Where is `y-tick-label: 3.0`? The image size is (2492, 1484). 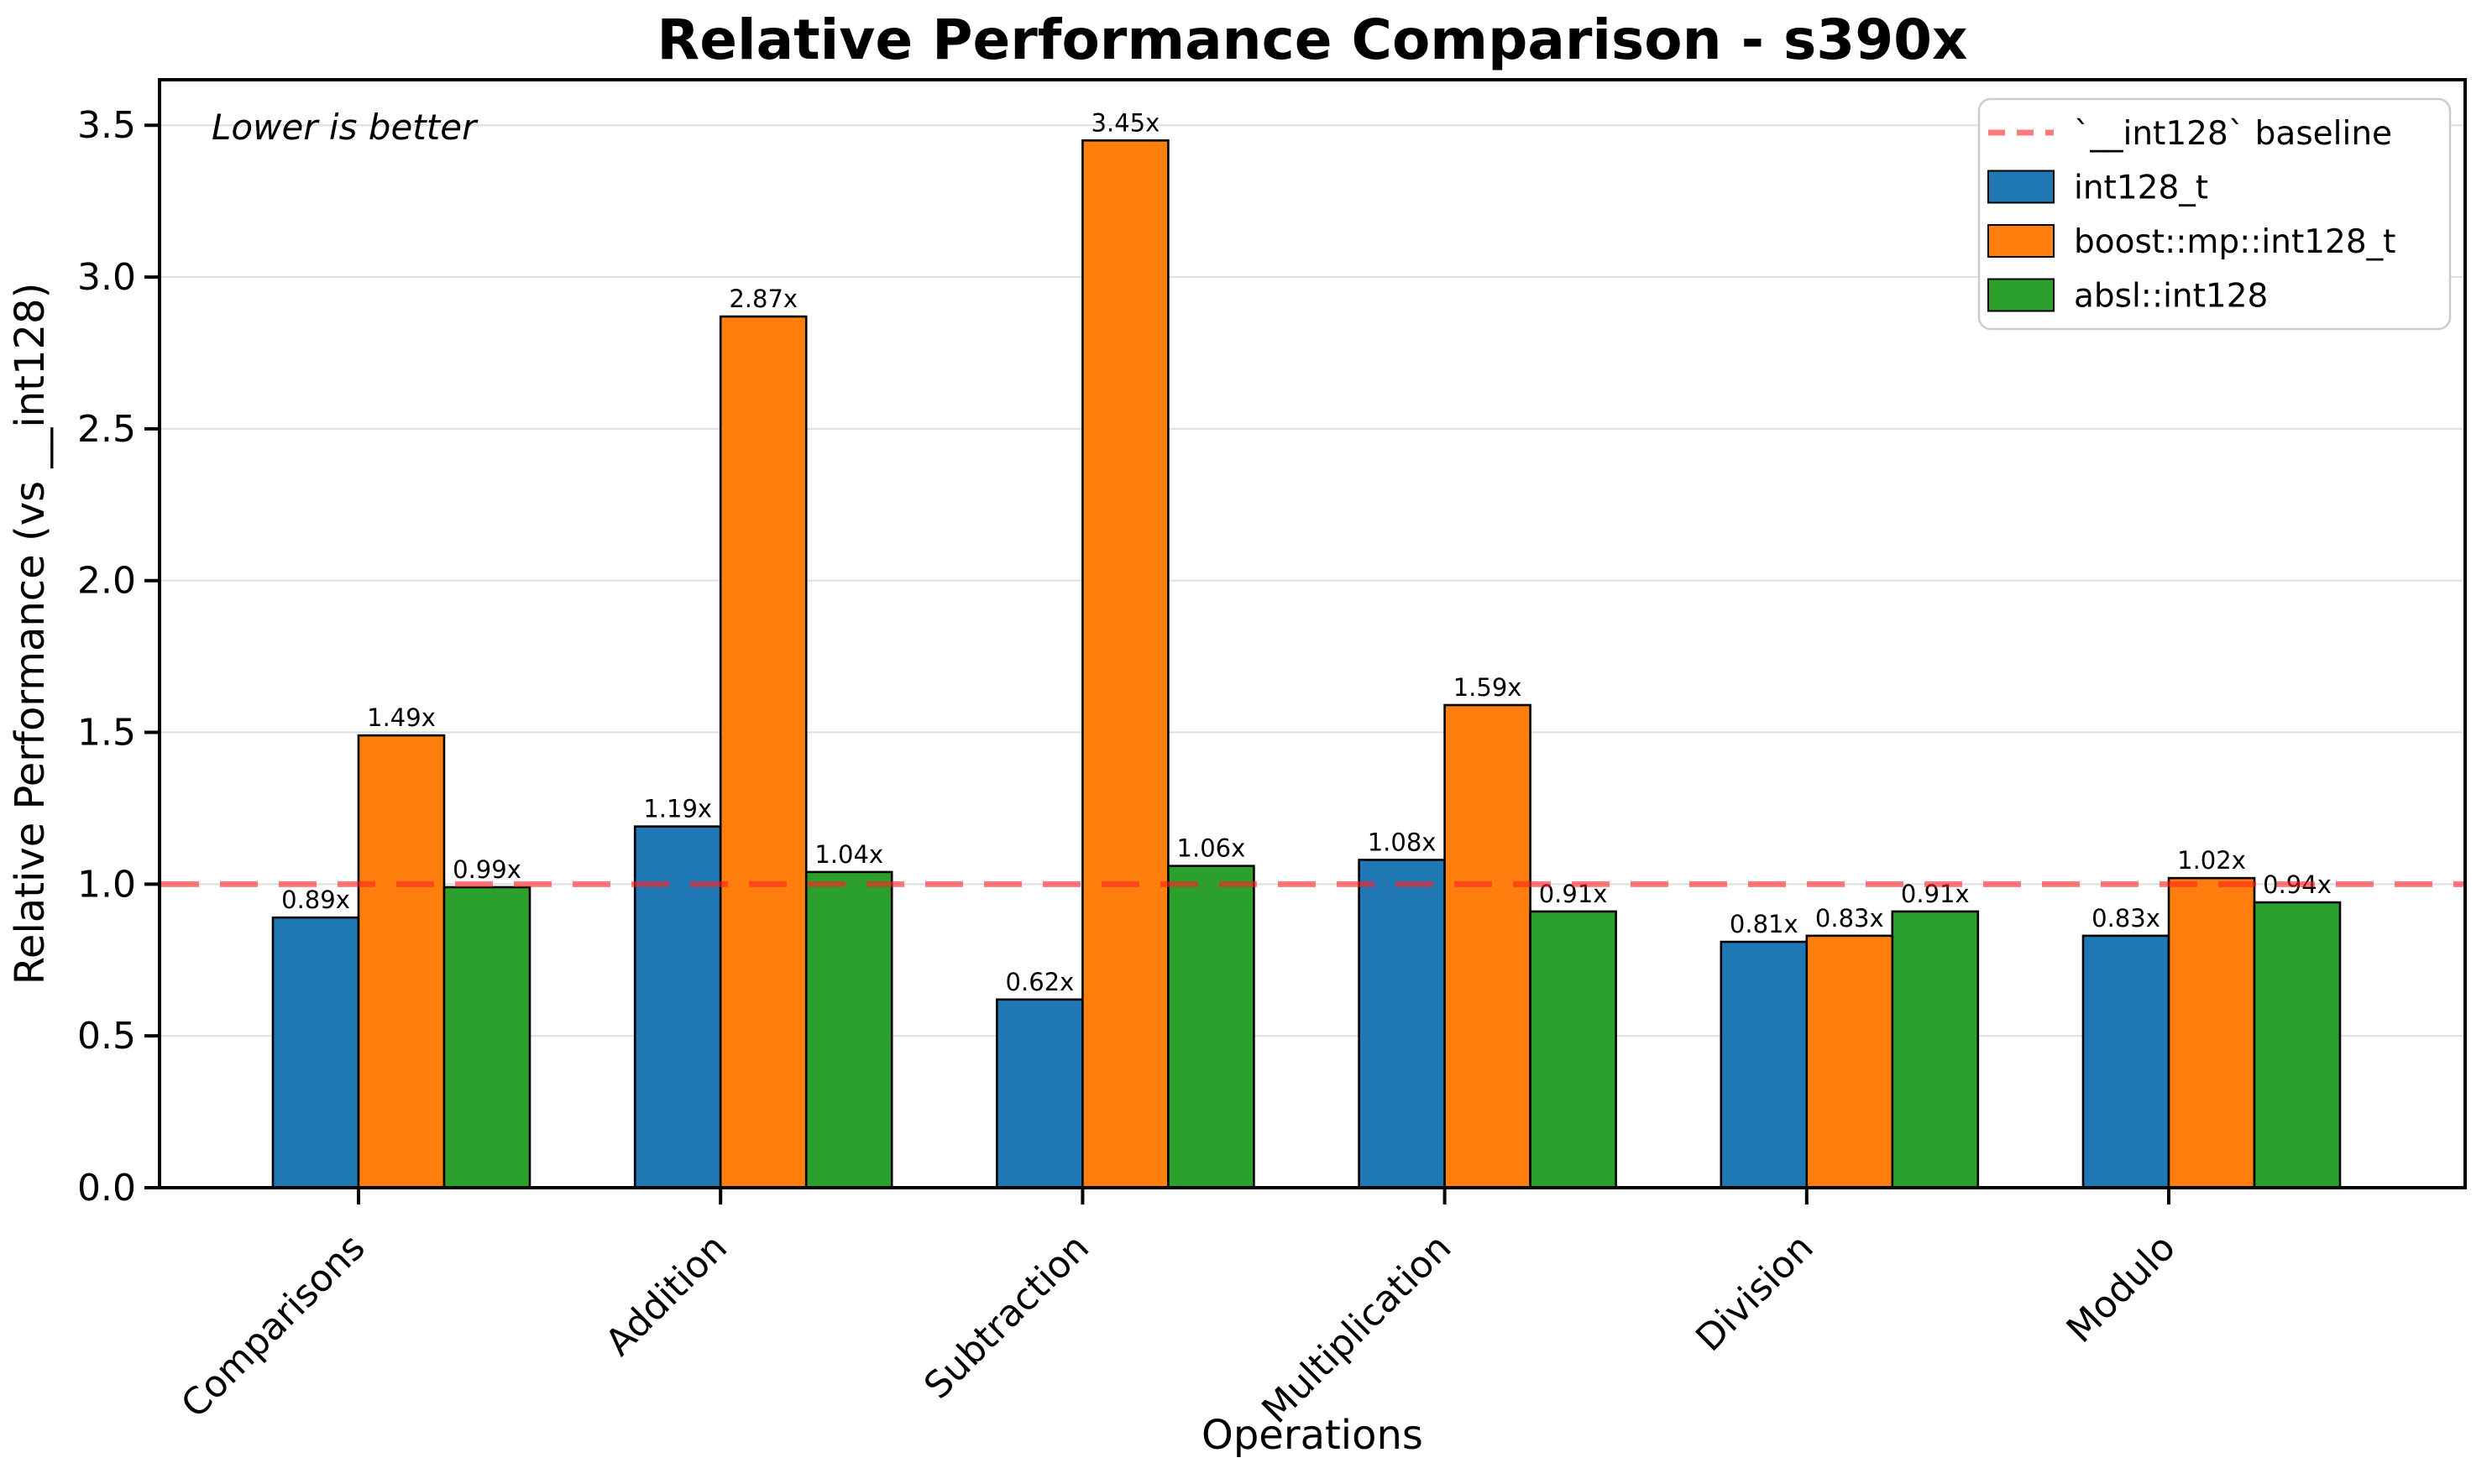 y-tick-label: 3.0 is located at coordinates (107, 277).